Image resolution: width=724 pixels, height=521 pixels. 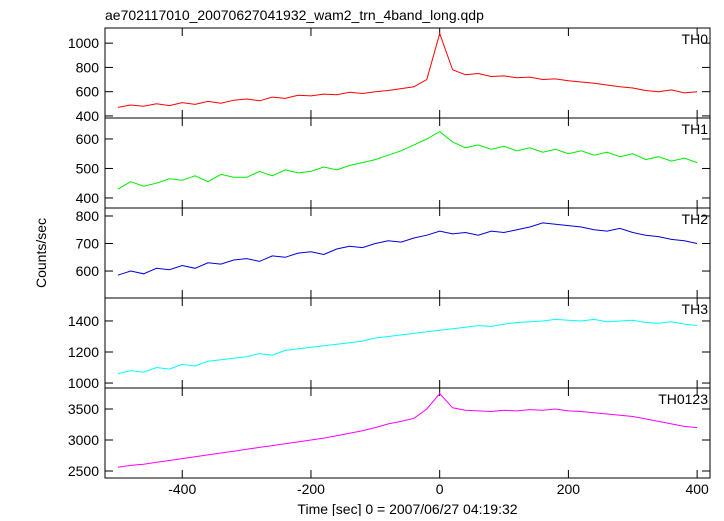 What do you see at coordinates (83, 321) in the screenshot?
I see `y-tick-label: 1400` at bounding box center [83, 321].